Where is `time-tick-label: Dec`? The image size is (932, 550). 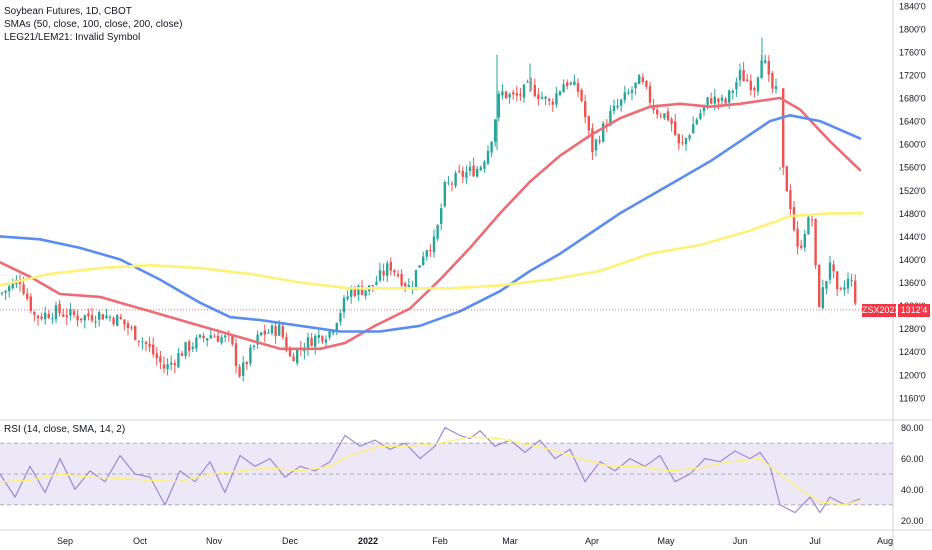
time-tick-label: Dec is located at coordinates (290, 541).